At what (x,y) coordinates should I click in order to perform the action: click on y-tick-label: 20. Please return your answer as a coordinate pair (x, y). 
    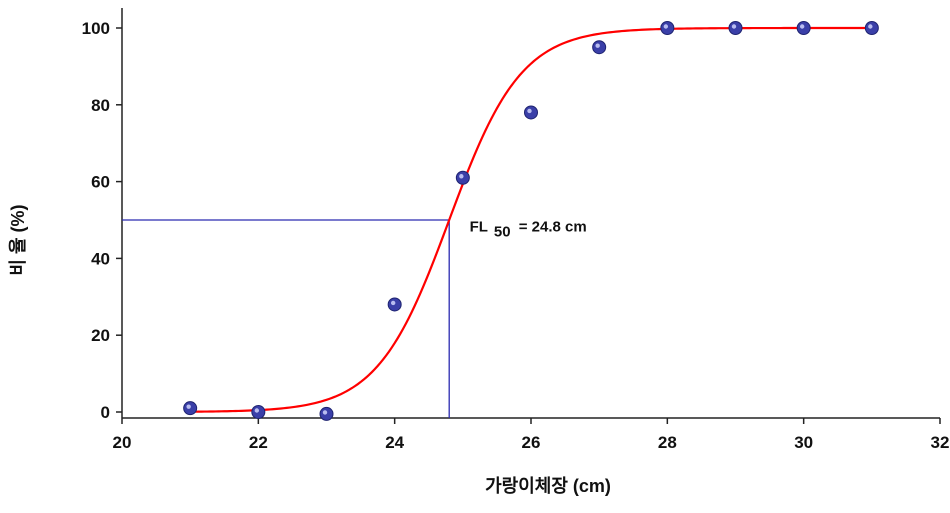
    Looking at the image, I should click on (100, 335).